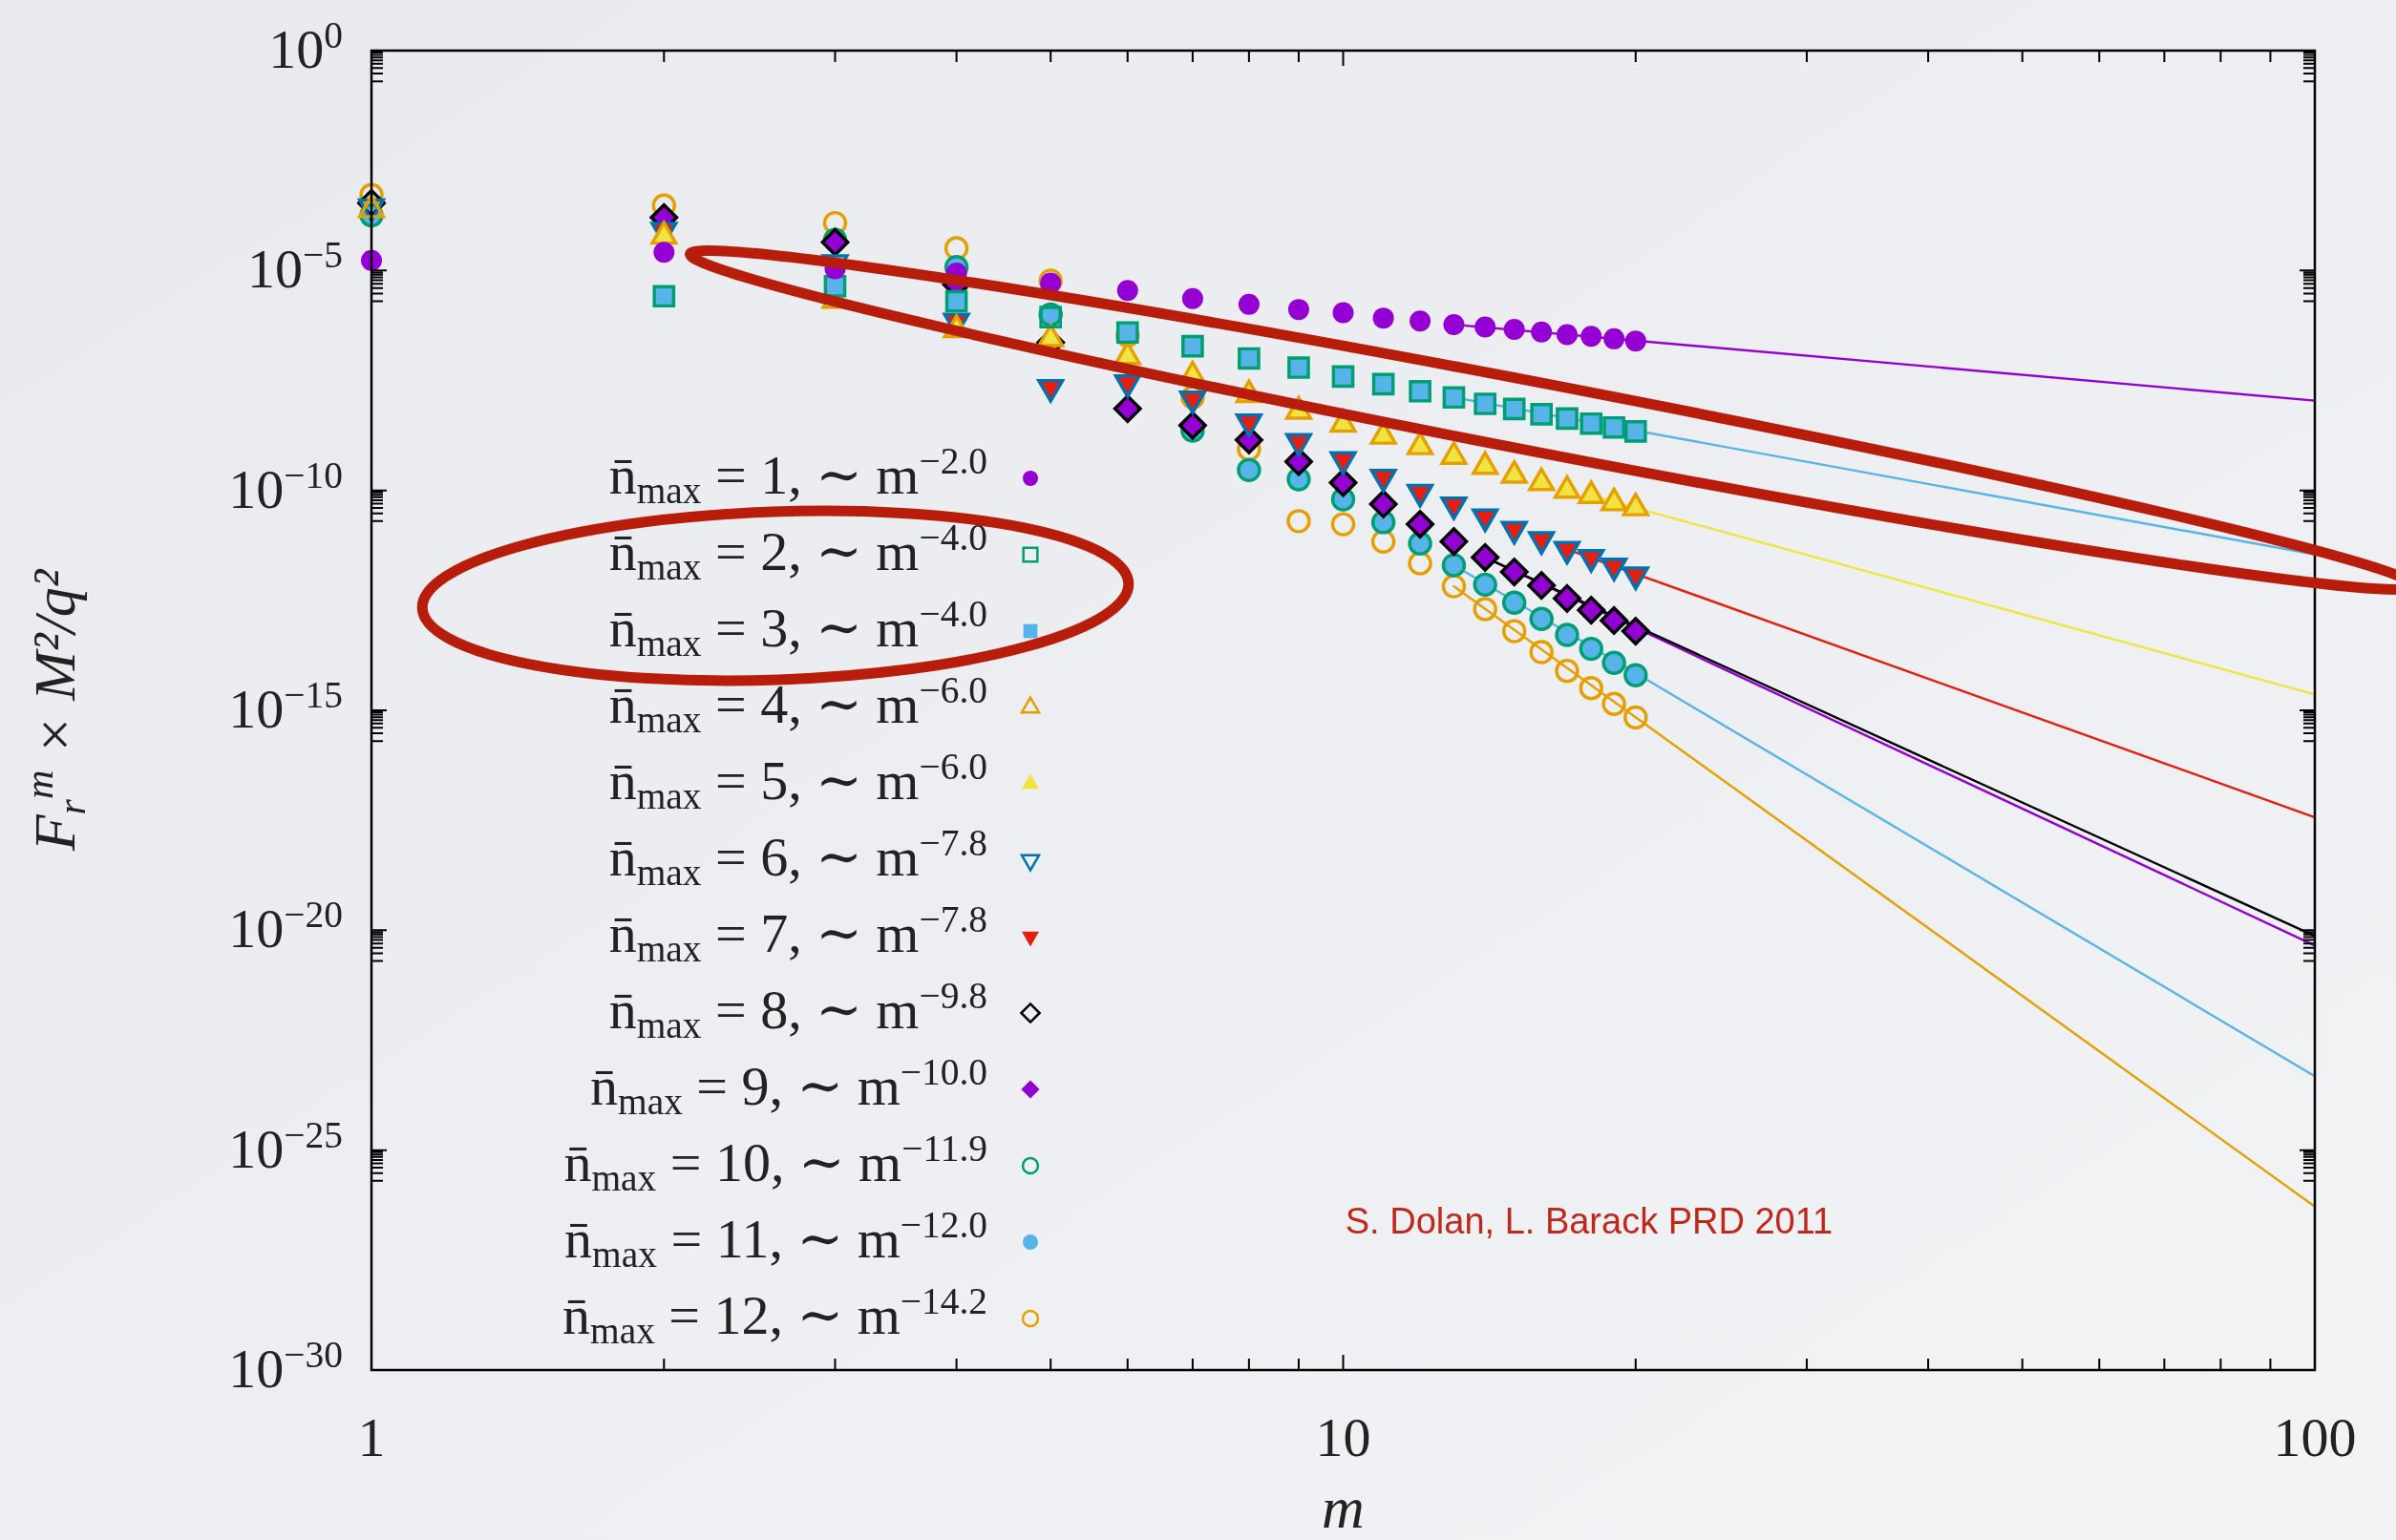 Image resolution: width=2396 pixels, height=1540 pixels. I want to click on y-tick-label: 10$^{−5}$, so click(295, 267).